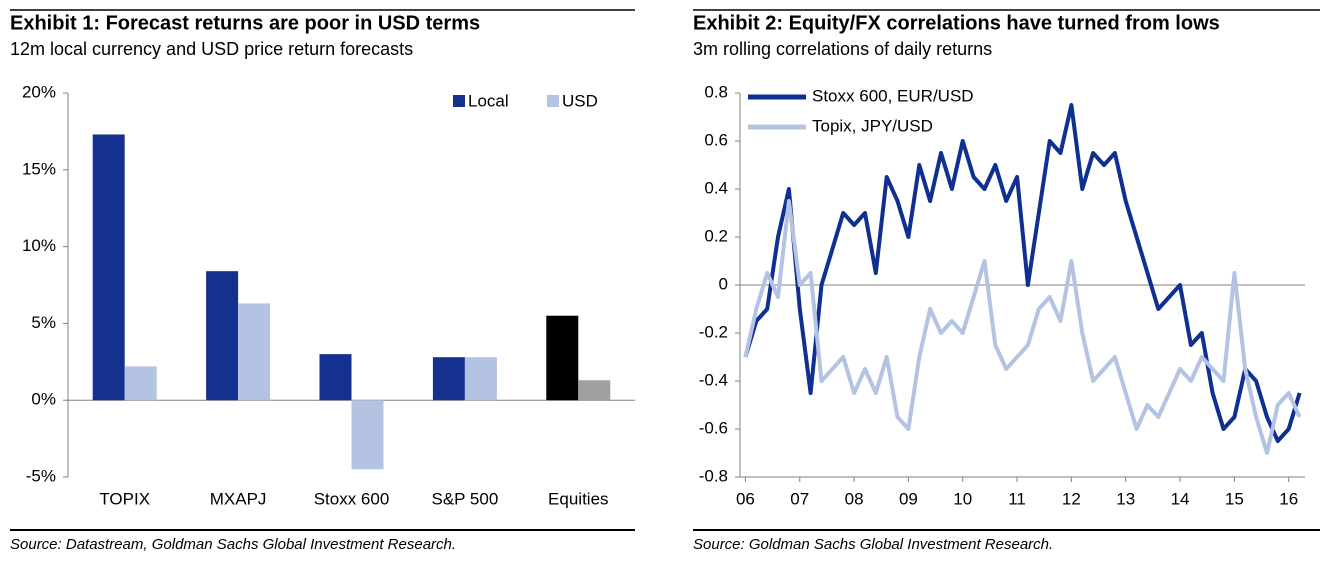  What do you see at coordinates (465, 498) in the screenshot?
I see `x-tick-label: S&P 500` at bounding box center [465, 498].